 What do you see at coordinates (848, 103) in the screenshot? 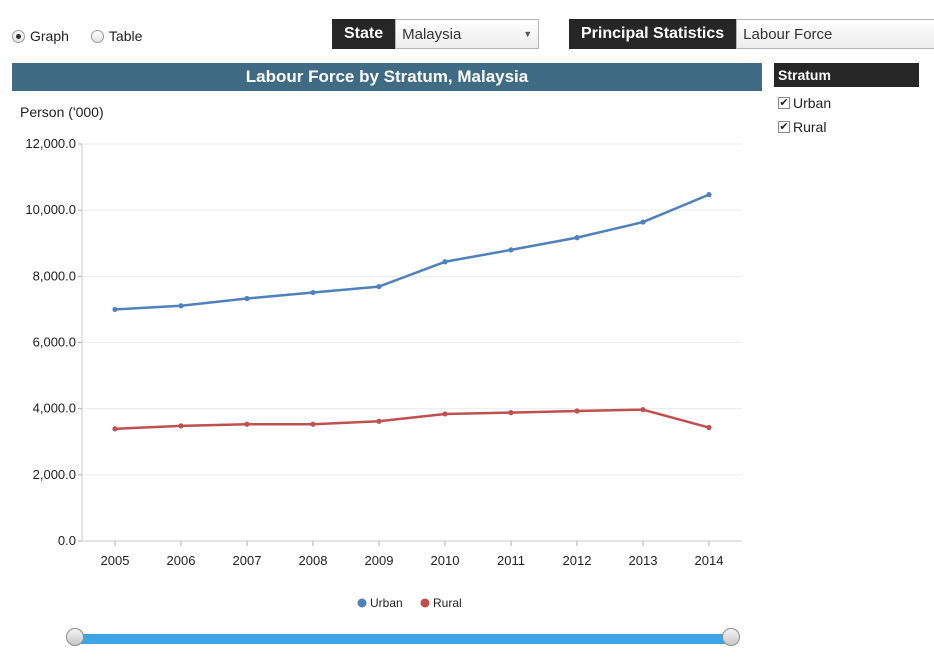
I see `stratum-item-urban: ✔ Urban` at bounding box center [848, 103].